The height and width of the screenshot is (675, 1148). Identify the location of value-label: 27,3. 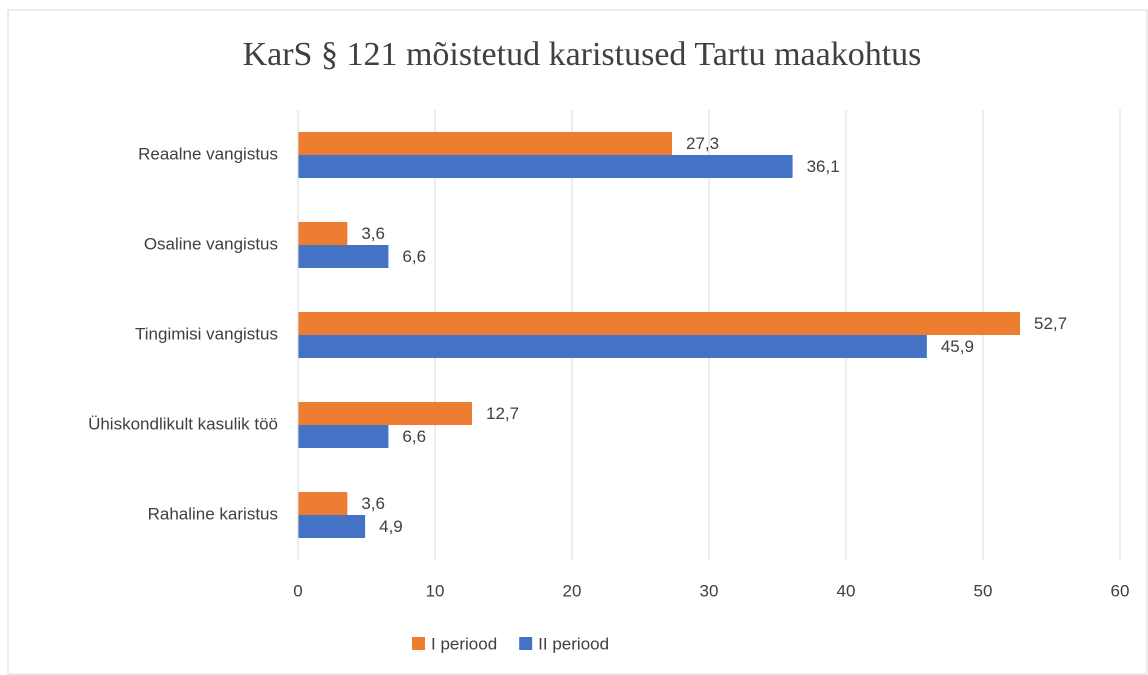
(702, 143).